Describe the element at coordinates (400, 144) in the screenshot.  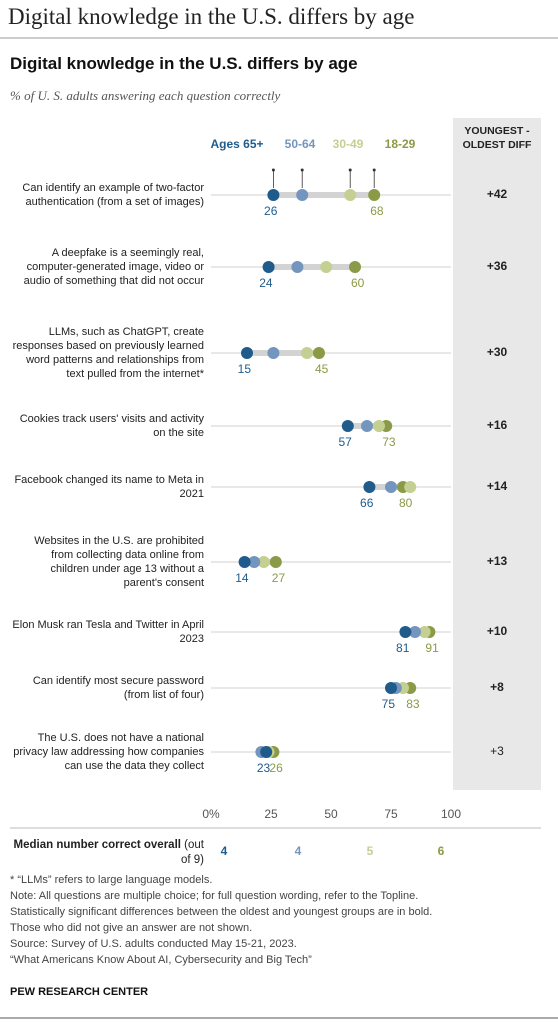
I see `legend-label: 18-29` at that location.